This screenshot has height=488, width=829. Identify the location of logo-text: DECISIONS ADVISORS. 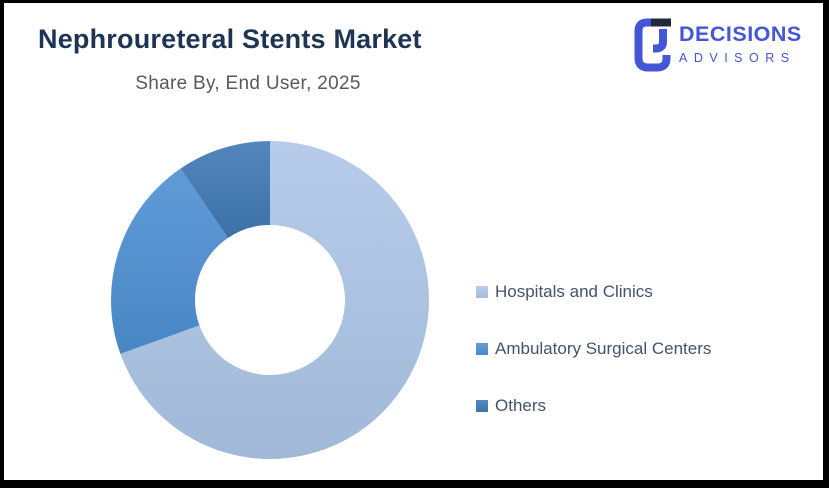
(740, 41).